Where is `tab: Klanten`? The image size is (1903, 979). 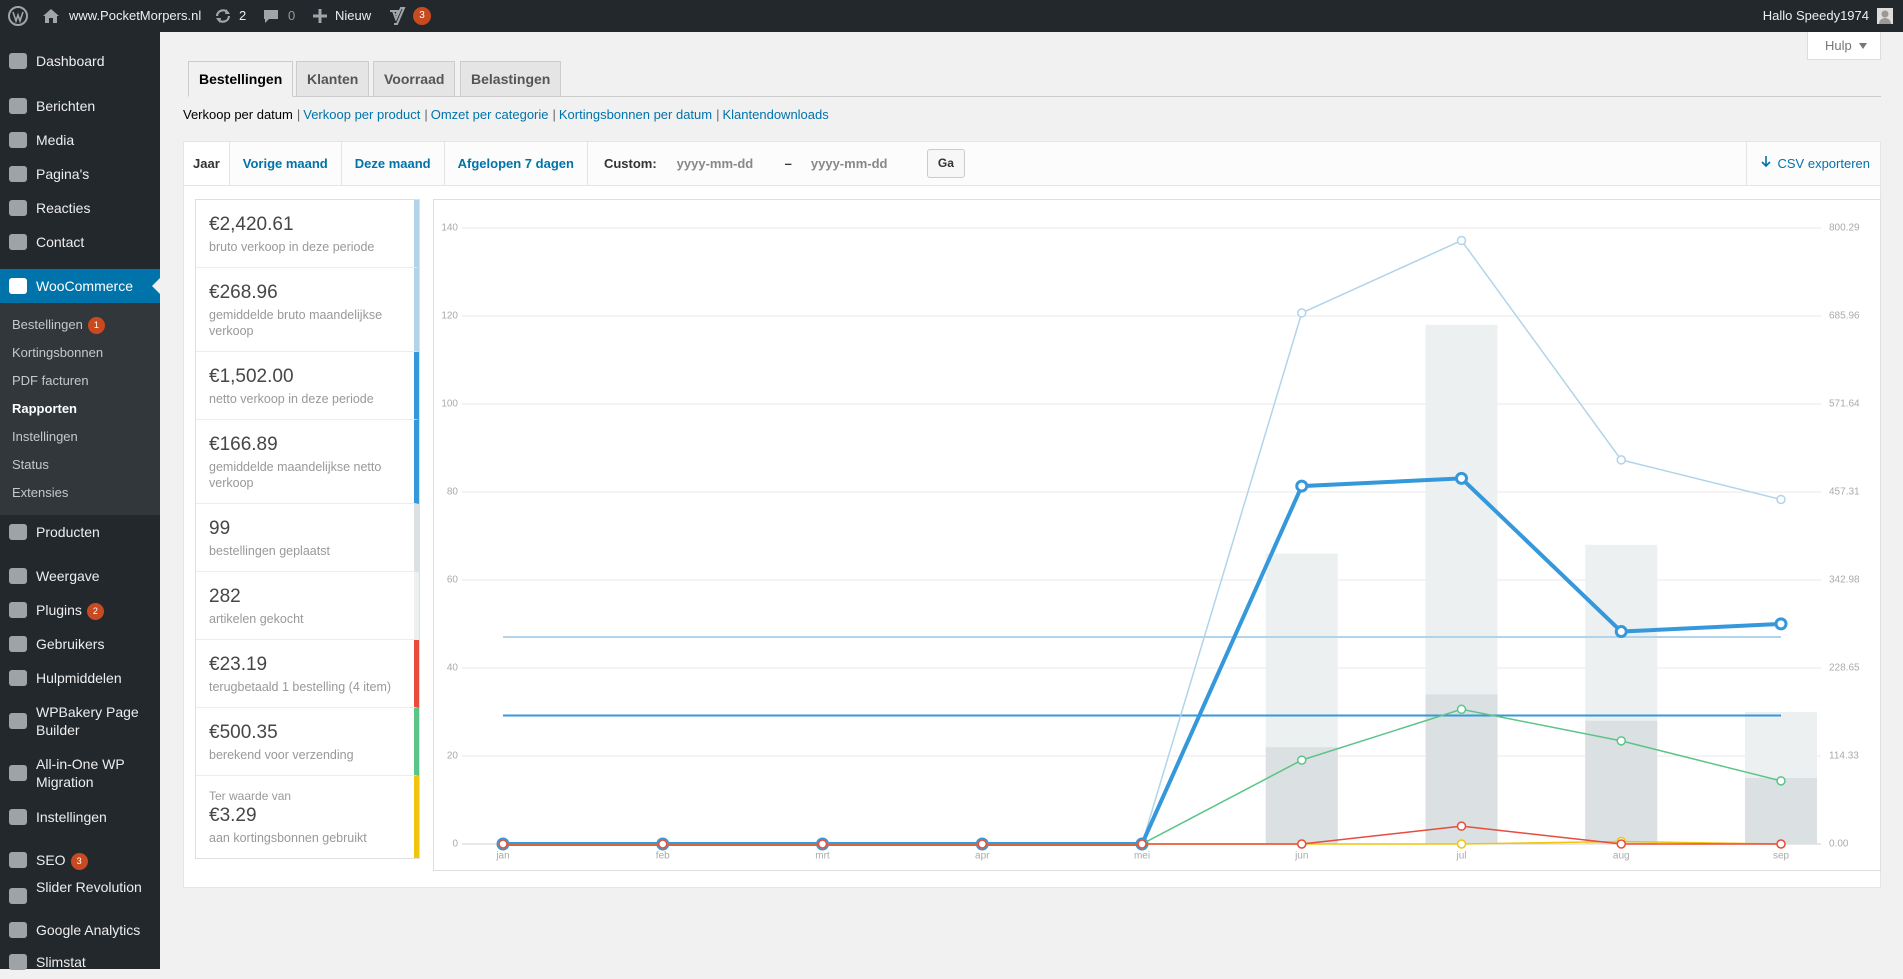 tab: Klanten is located at coordinates (333, 79).